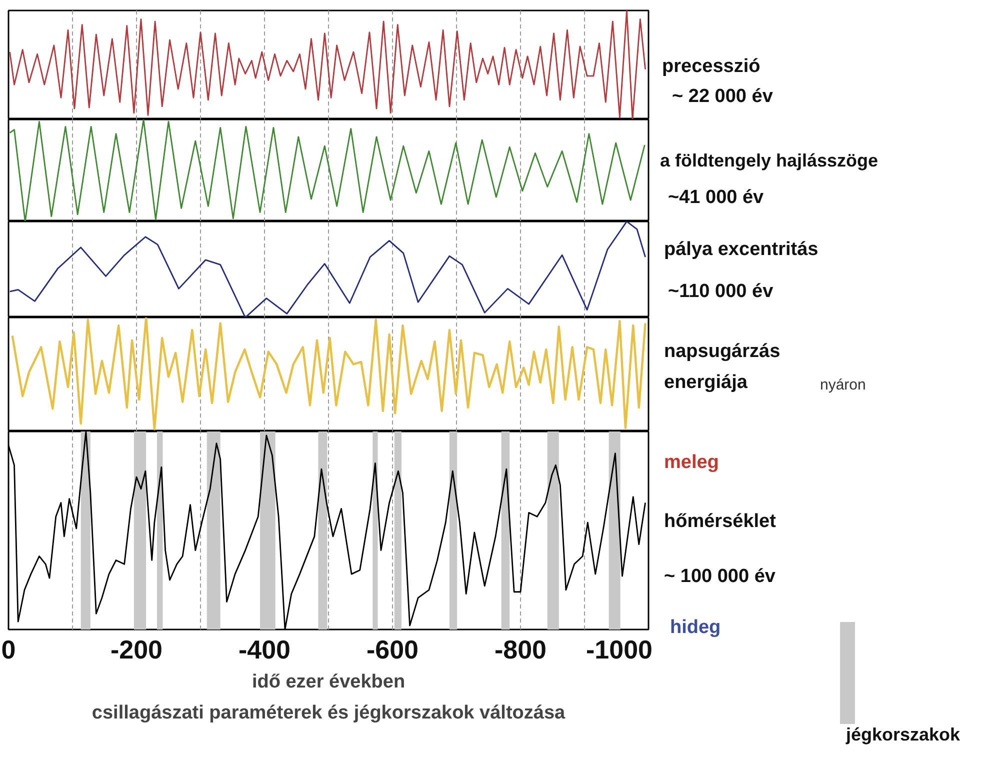 The height and width of the screenshot is (773, 982). I want to click on text: napsugárzás, so click(722, 352).